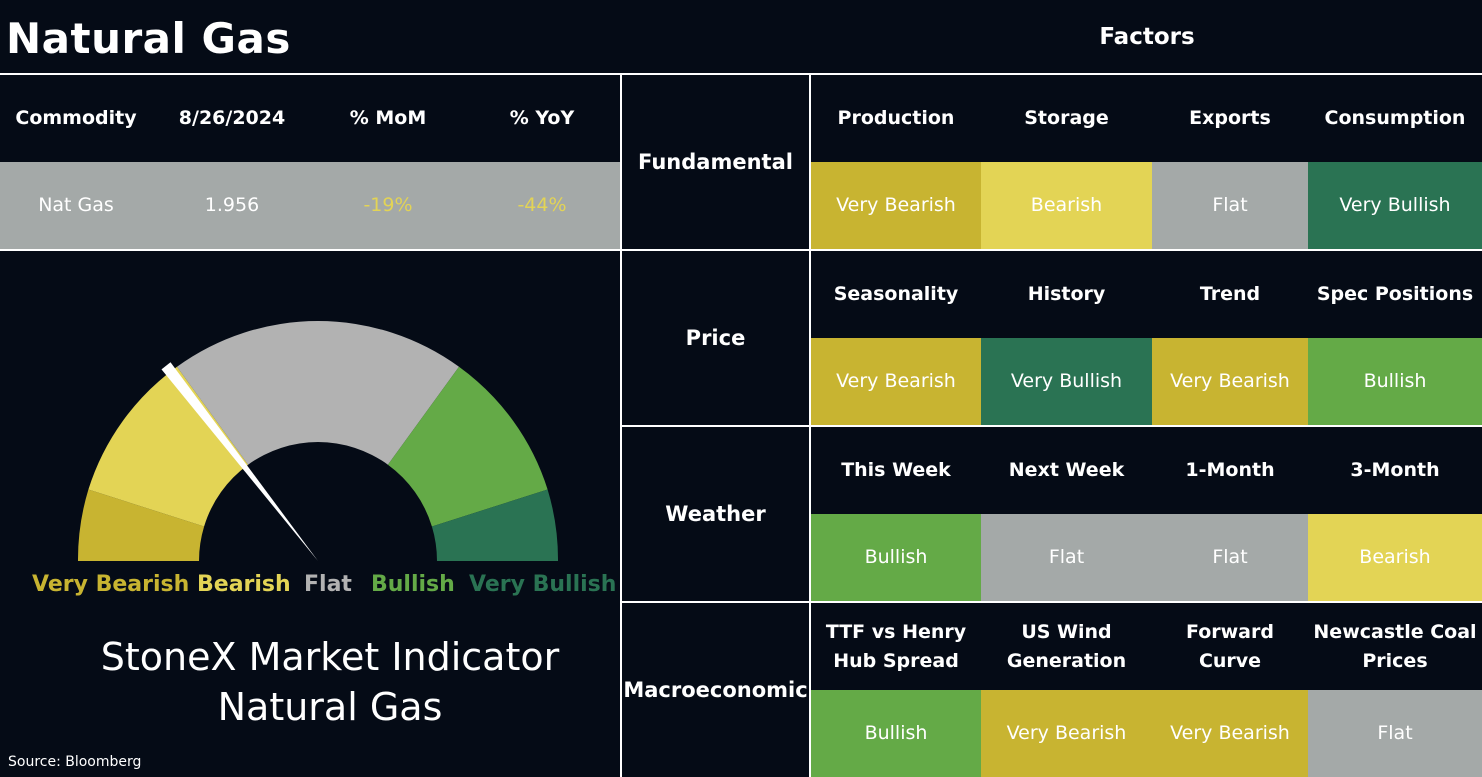 The width and height of the screenshot is (1482, 777). What do you see at coordinates (621, 425) in the screenshot?
I see `divider-vertical-main` at bounding box center [621, 425].